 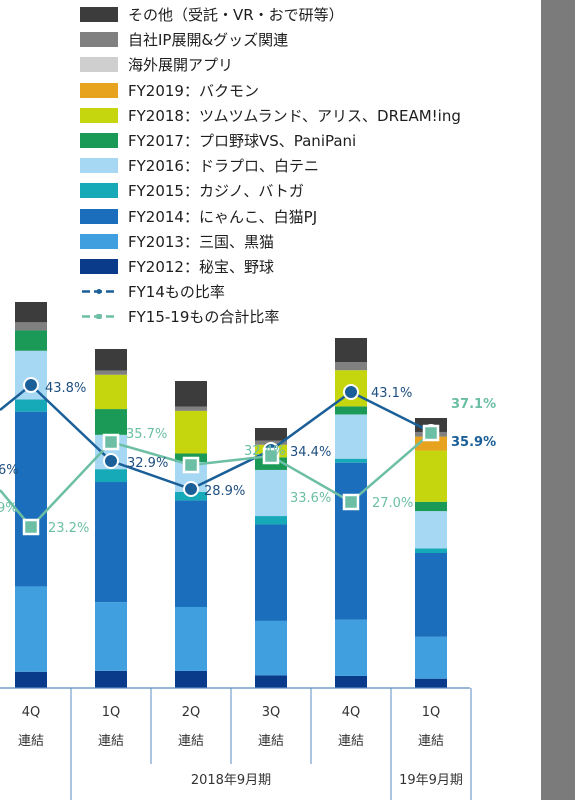 What do you see at coordinates (193, 90) in the screenshot?
I see `legend-label-3: FY2019：バクモン` at bounding box center [193, 90].